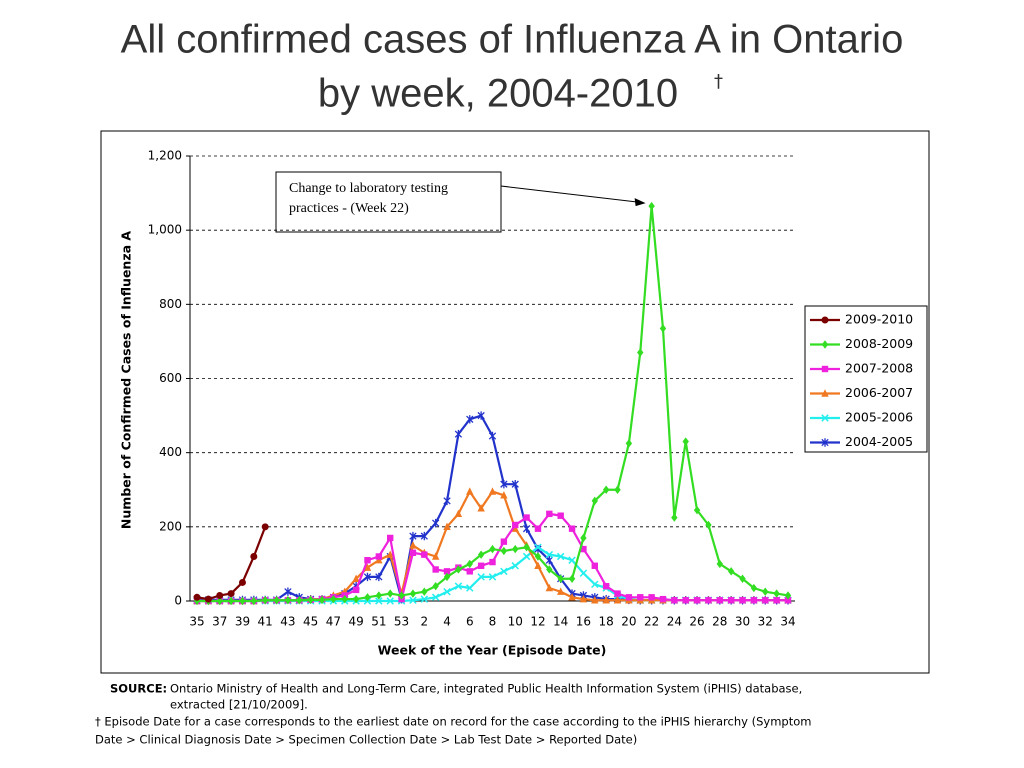  What do you see at coordinates (126, 380) in the screenshot?
I see `y-axis-label: Number of Confirmed Cases of Influenza A` at bounding box center [126, 380].